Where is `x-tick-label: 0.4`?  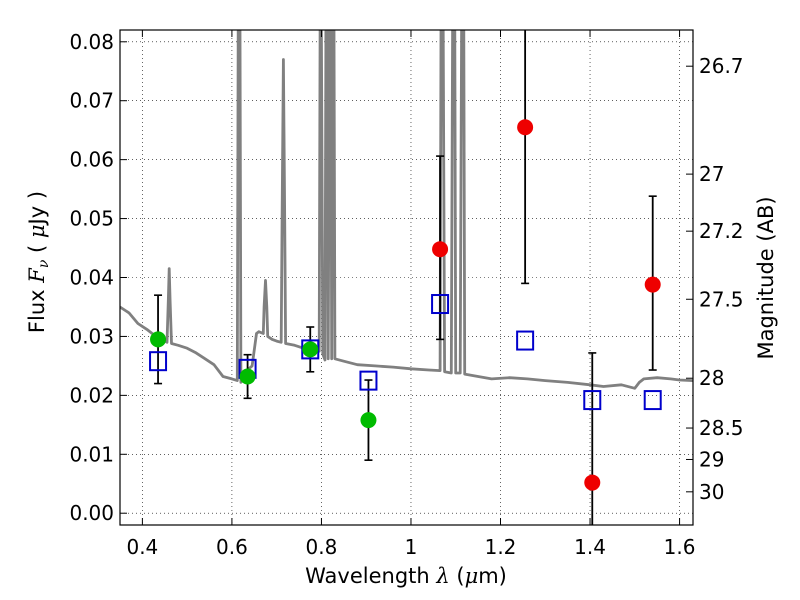
x-tick-label: 0.4 is located at coordinates (142, 547).